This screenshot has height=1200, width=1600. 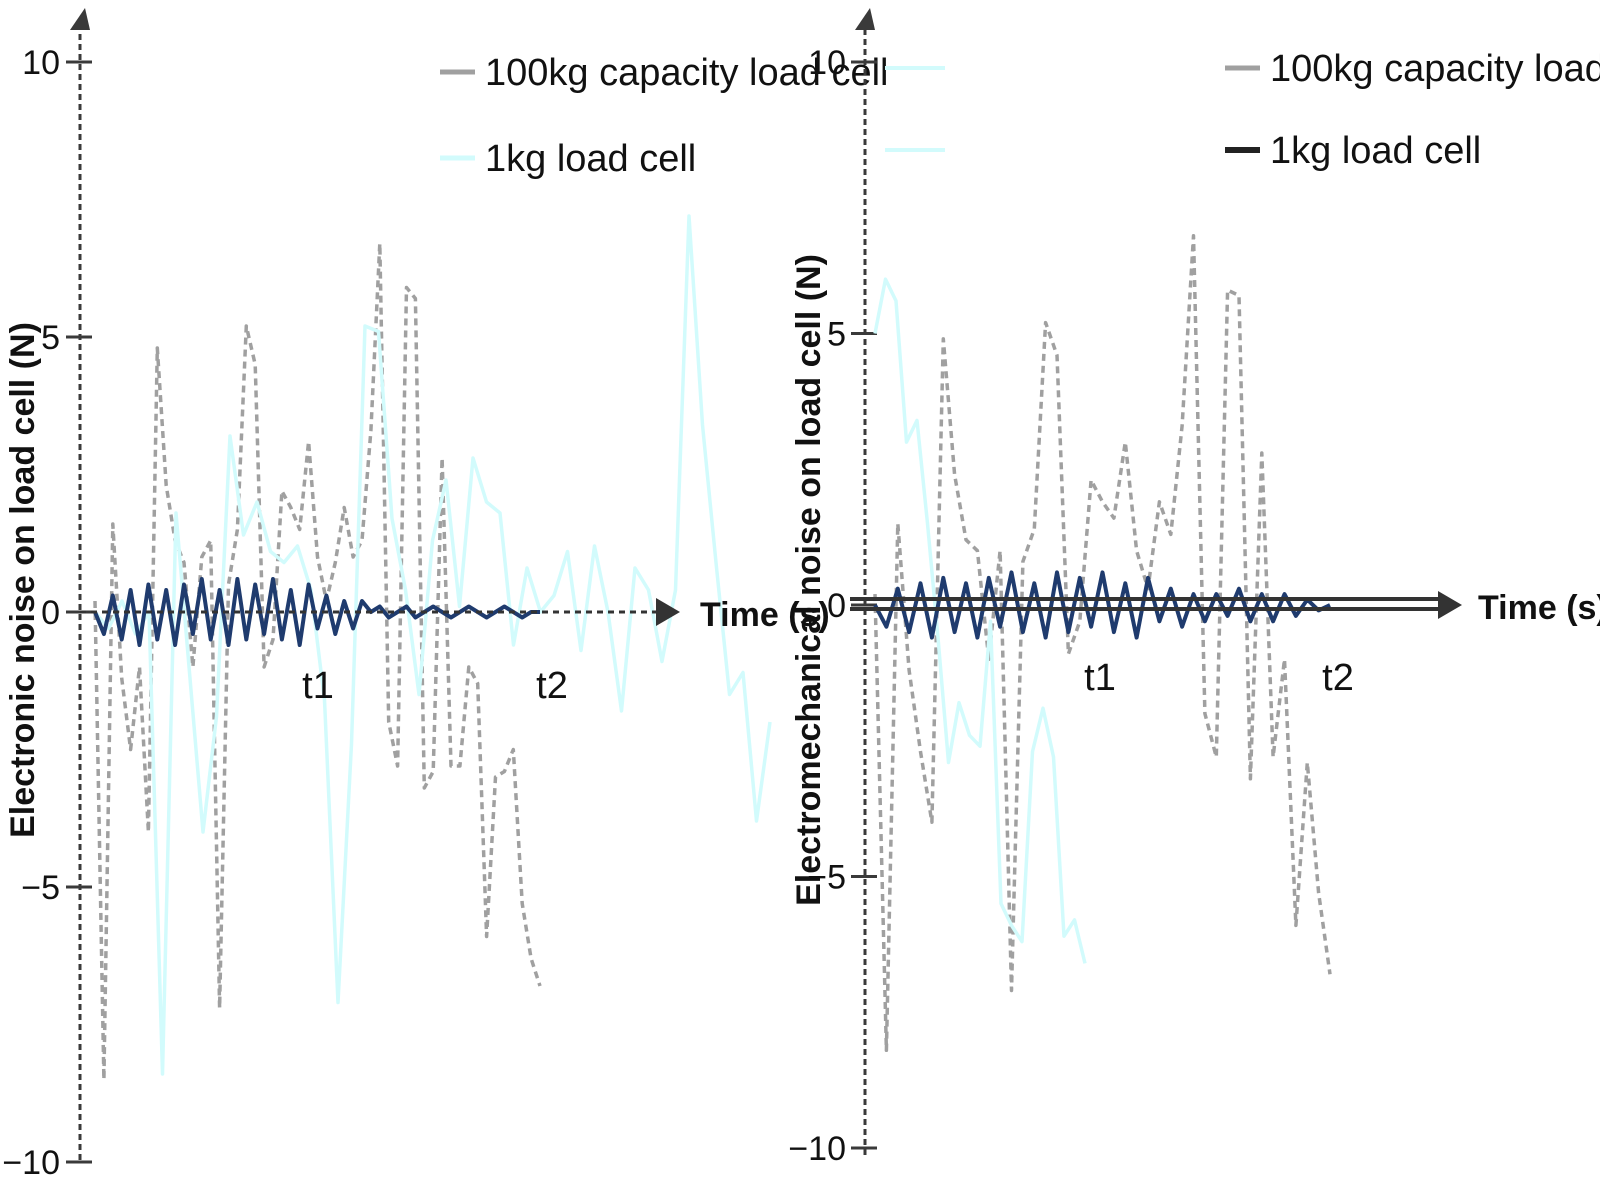 What do you see at coordinates (809, 580) in the screenshot?
I see `y-axis-title: Electromechanical noise on load cell (N)` at bounding box center [809, 580].